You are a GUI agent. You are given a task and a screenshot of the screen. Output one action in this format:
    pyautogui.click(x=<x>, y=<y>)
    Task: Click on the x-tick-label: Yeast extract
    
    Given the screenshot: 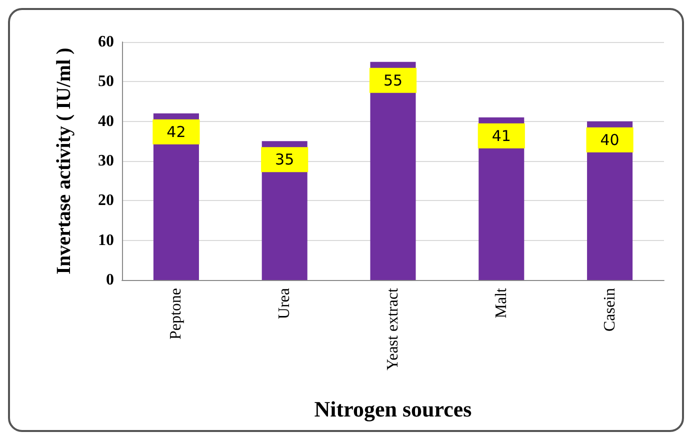 What is the action you would take?
    pyautogui.click(x=393, y=328)
    